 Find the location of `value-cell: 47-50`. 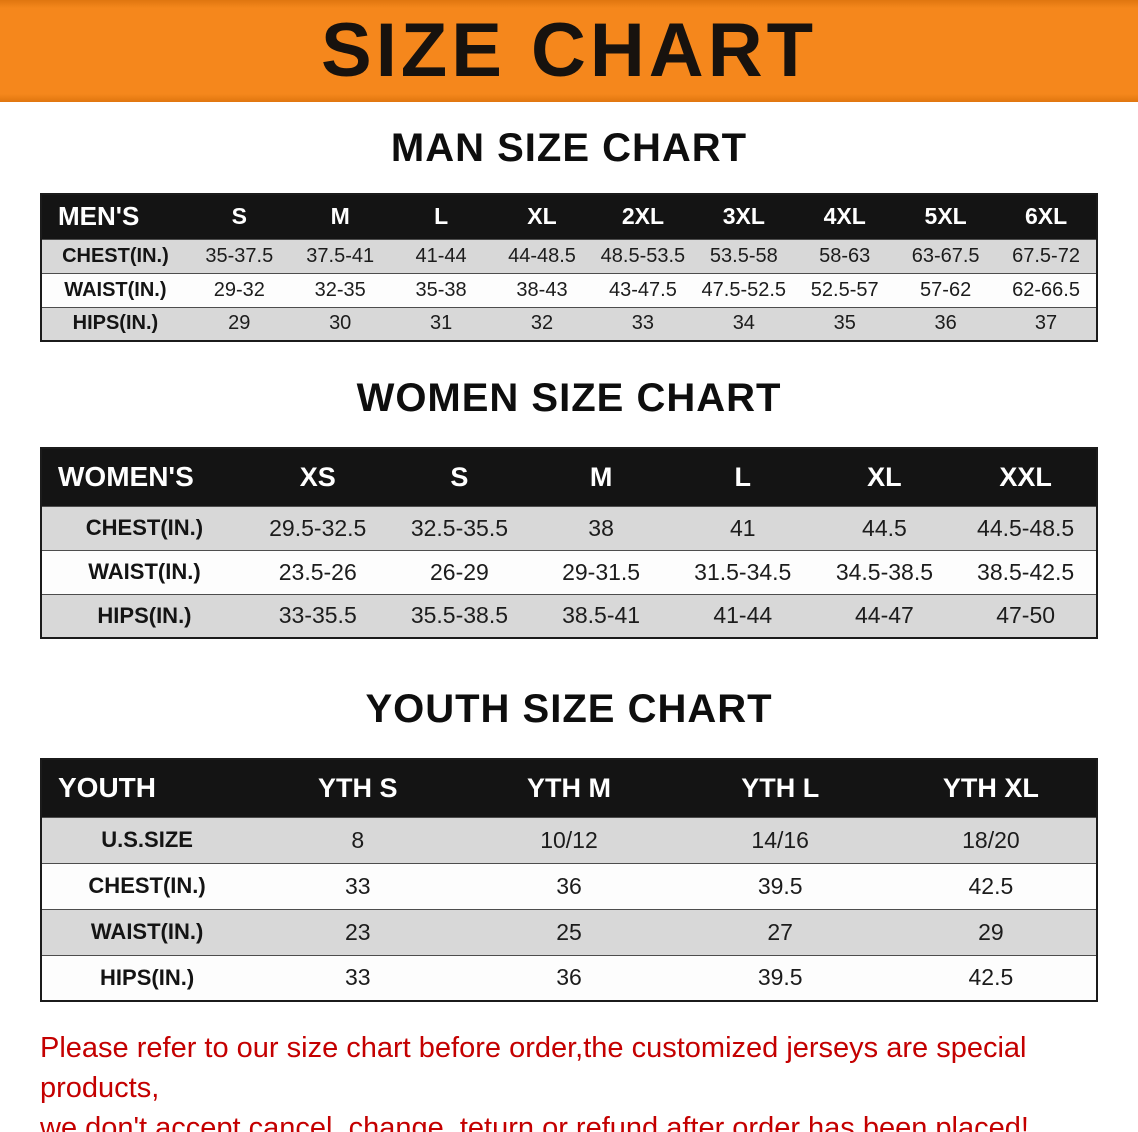

value-cell: 47-50 is located at coordinates (1026, 615).